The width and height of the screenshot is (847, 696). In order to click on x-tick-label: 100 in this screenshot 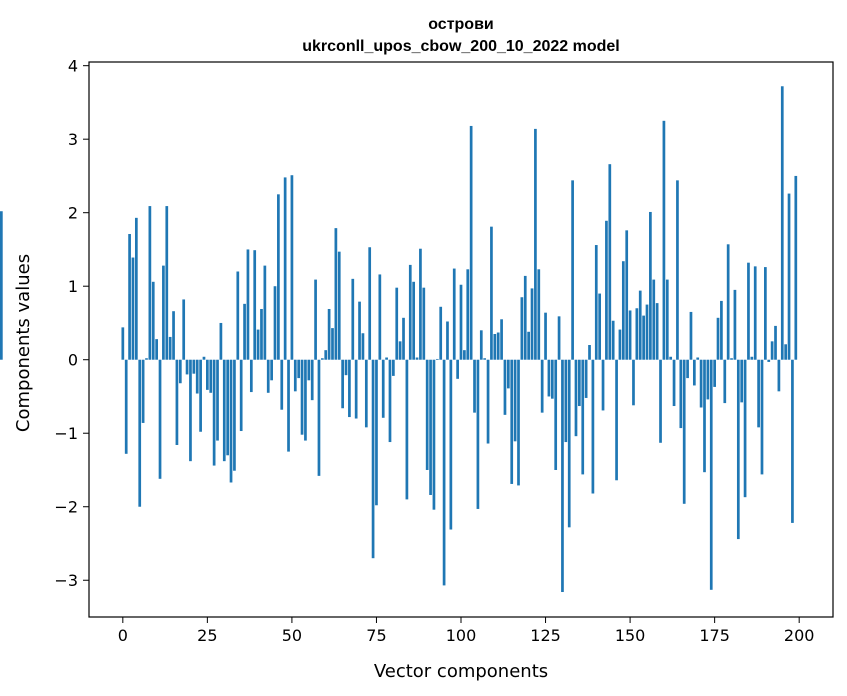, I will do `click(461, 635)`.